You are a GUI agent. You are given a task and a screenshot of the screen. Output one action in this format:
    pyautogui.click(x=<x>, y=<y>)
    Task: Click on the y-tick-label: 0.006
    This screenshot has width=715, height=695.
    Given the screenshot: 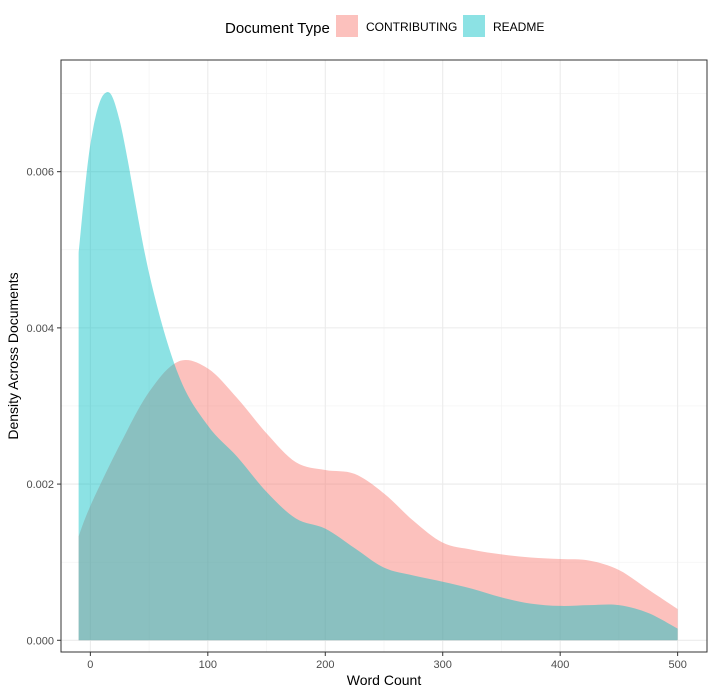 What is the action you would take?
    pyautogui.click(x=40, y=173)
    